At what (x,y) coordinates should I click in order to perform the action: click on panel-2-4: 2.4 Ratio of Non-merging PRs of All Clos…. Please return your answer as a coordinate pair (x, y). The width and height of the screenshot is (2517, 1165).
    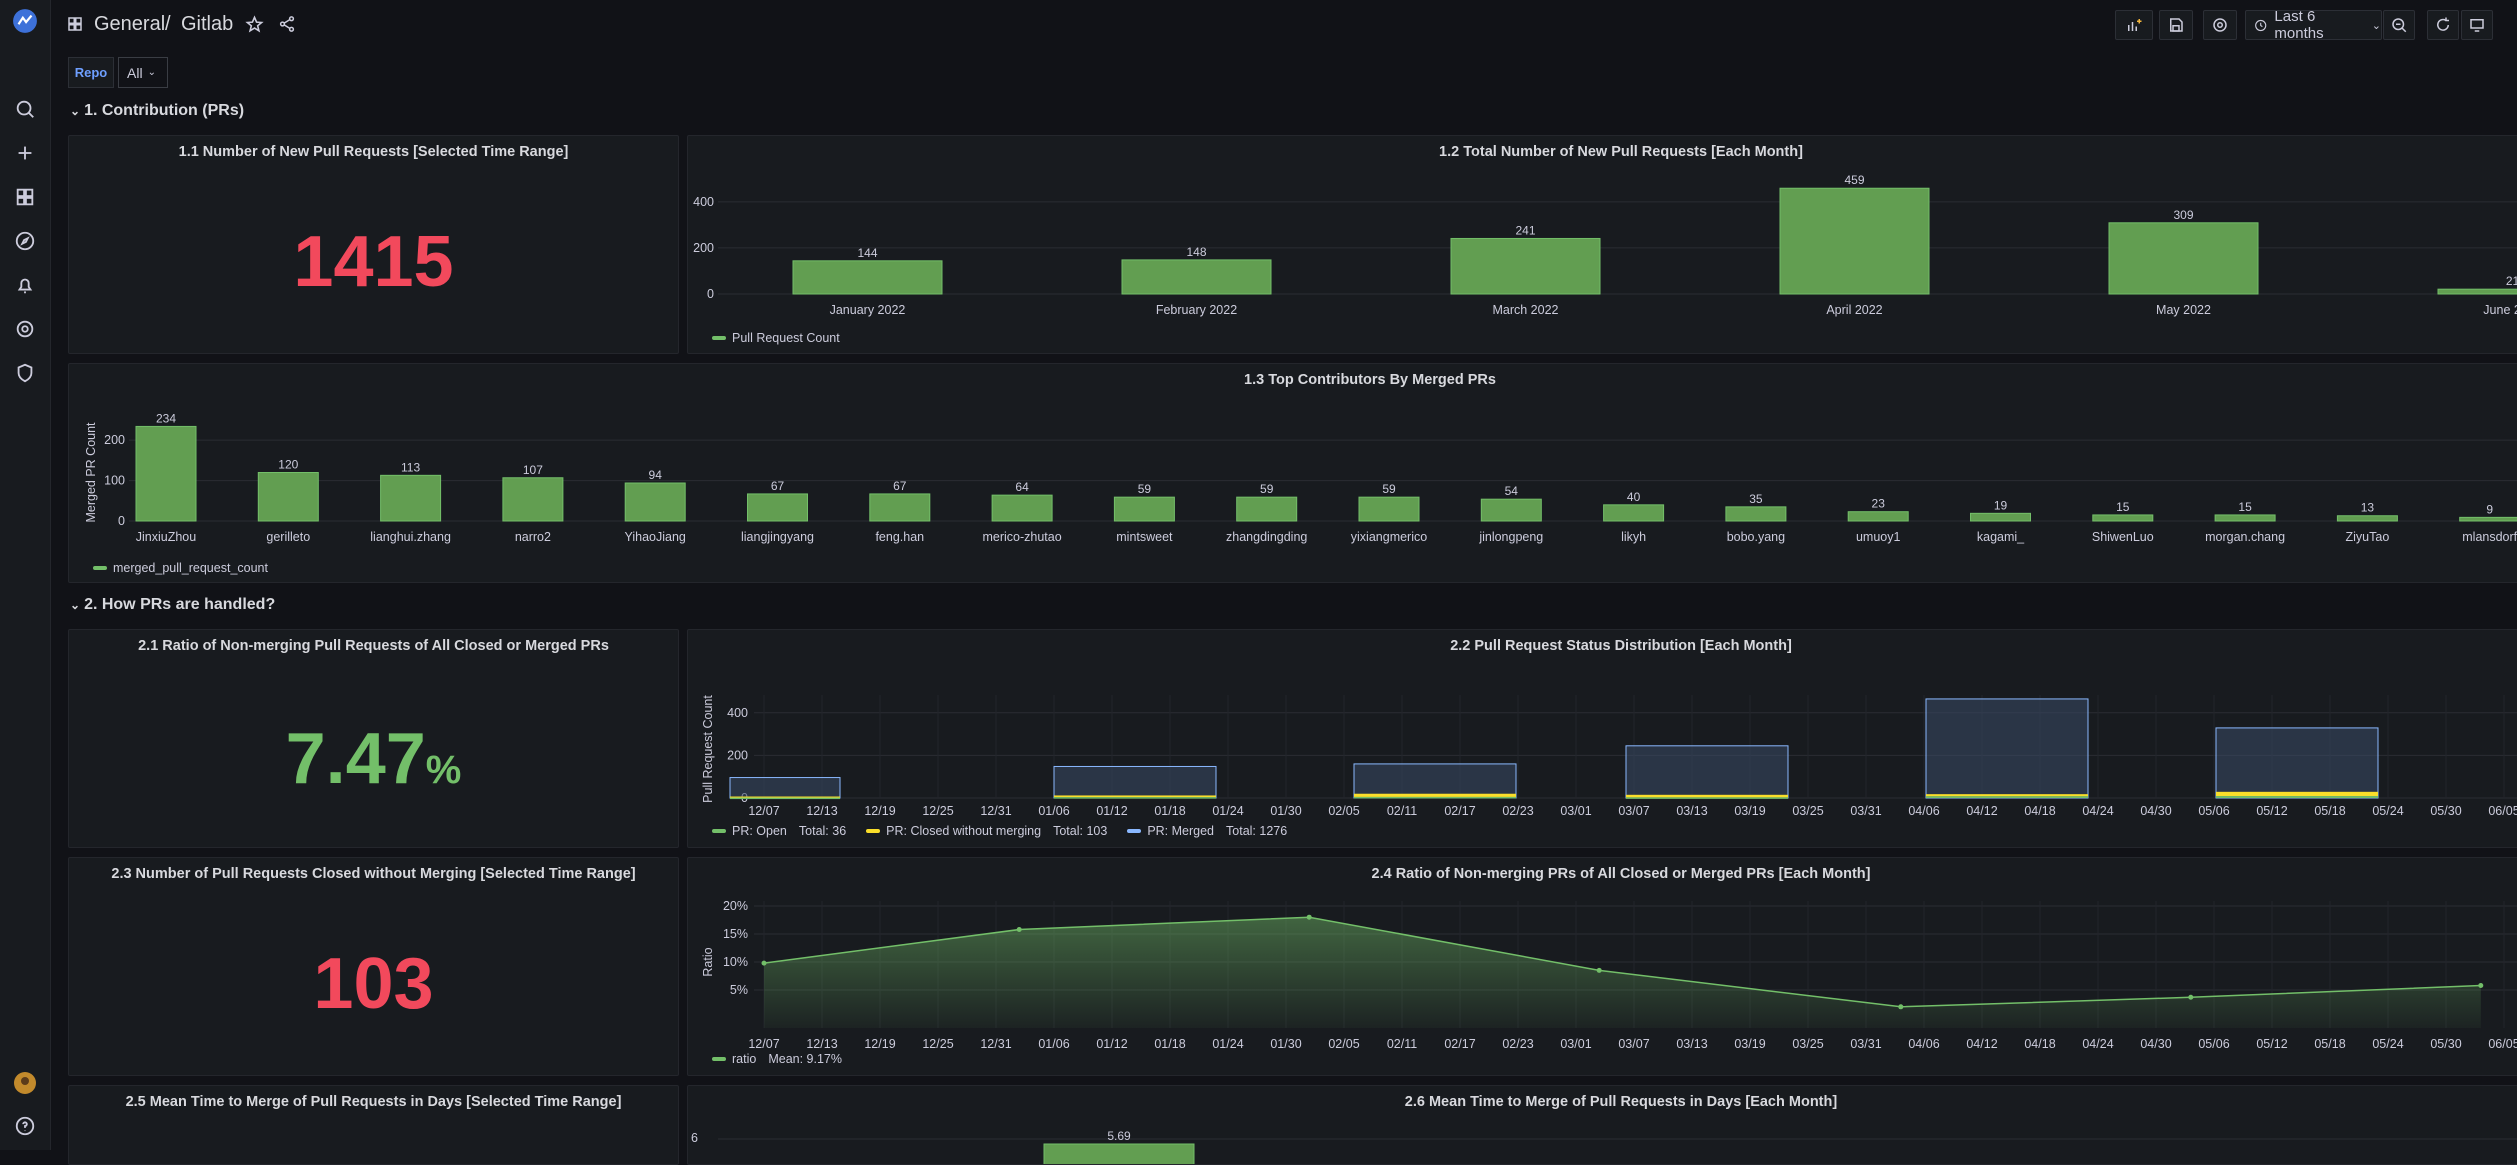
    Looking at the image, I should click on (1602, 966).